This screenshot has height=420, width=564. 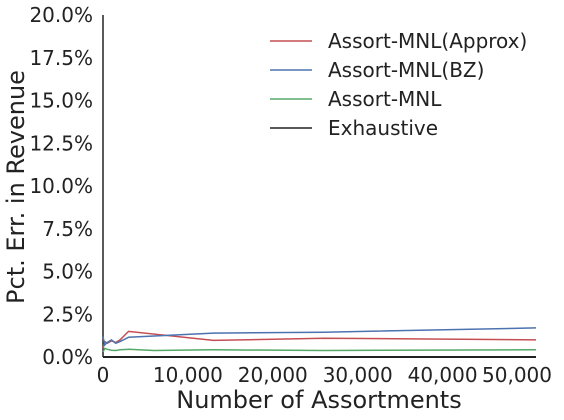 I want to click on series-line-assort-mnl-bz, so click(x=319, y=337).